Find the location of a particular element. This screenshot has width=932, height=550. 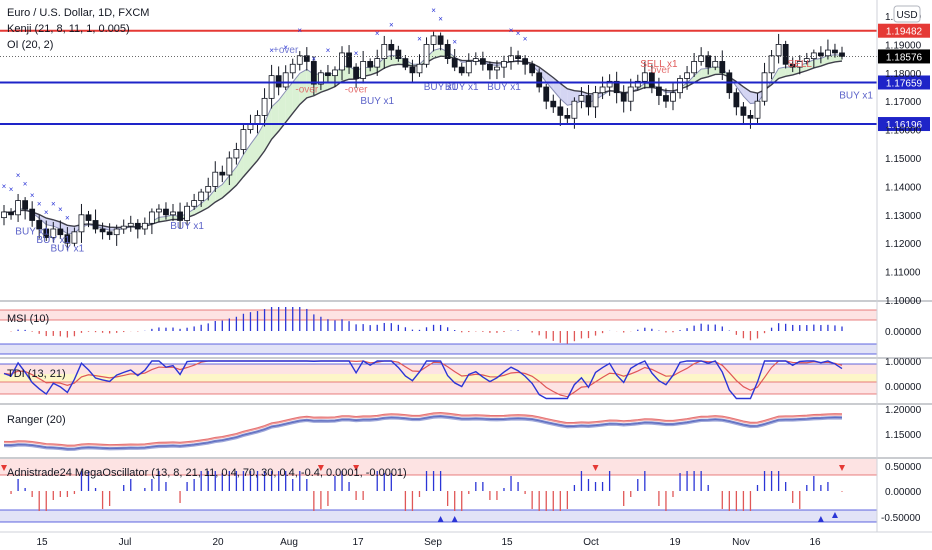

mega-tick-label: -0.50000 is located at coordinates (901, 518).